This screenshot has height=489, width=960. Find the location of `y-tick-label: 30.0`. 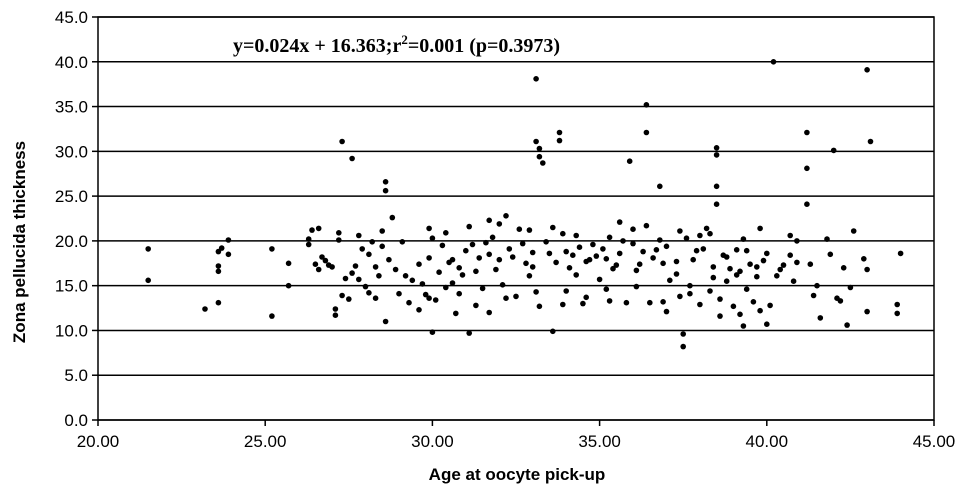

y-tick-label: 30.0 is located at coordinates (71, 151).